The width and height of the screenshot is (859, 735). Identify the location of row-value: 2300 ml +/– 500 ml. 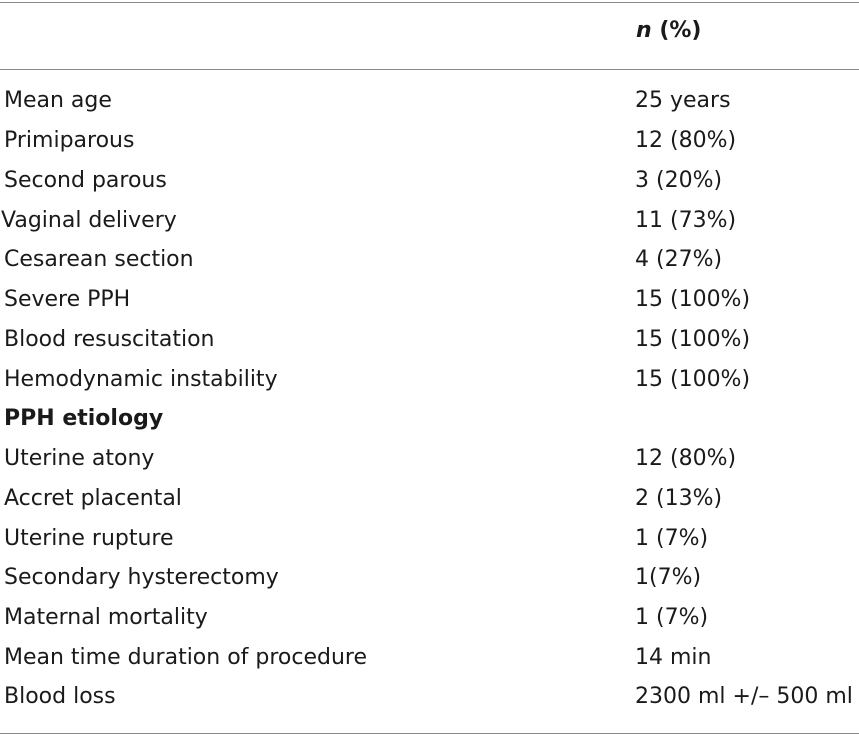
(744, 696).